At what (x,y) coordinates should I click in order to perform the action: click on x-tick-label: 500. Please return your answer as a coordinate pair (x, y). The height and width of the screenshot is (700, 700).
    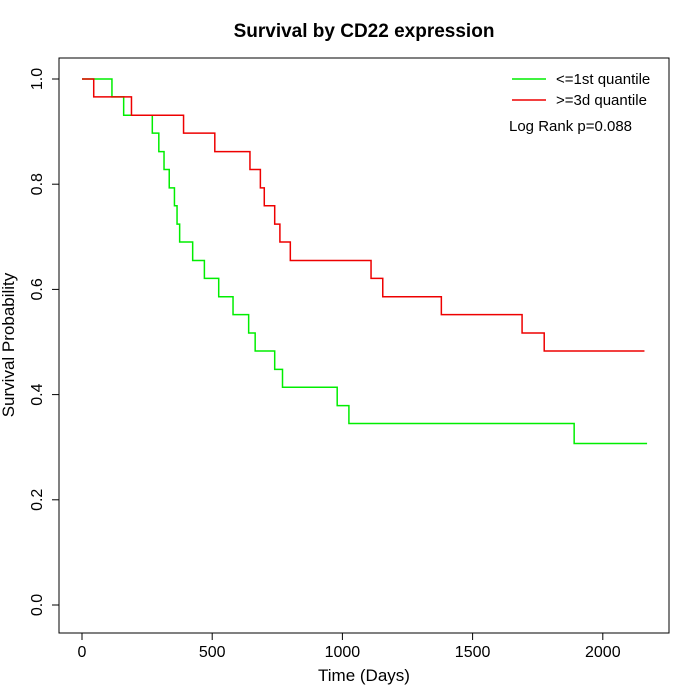
    Looking at the image, I should click on (212, 652).